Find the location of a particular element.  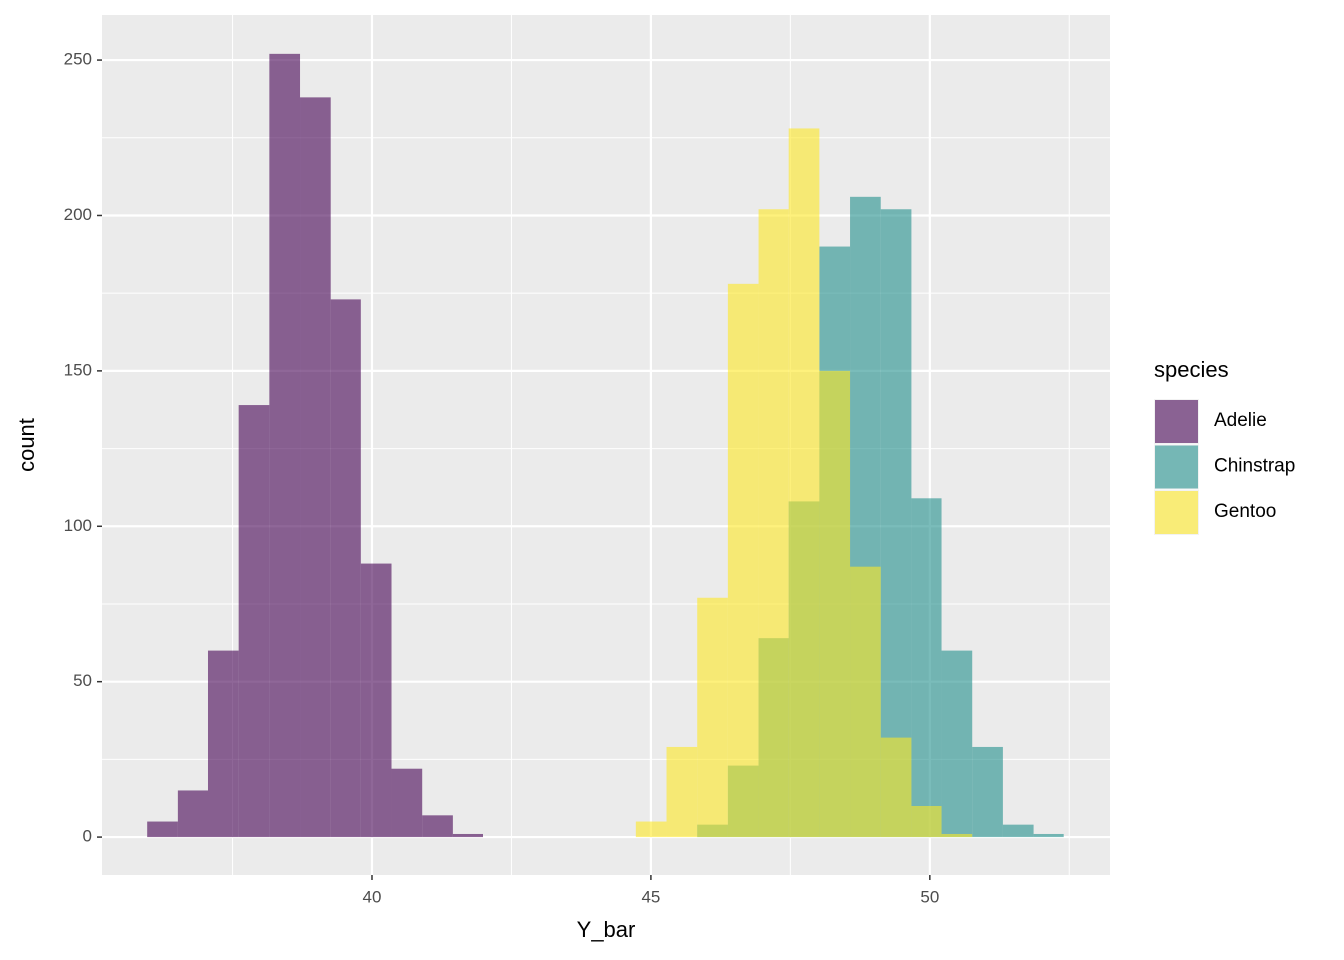

y-tick-label: 150 is located at coordinates (78, 369).